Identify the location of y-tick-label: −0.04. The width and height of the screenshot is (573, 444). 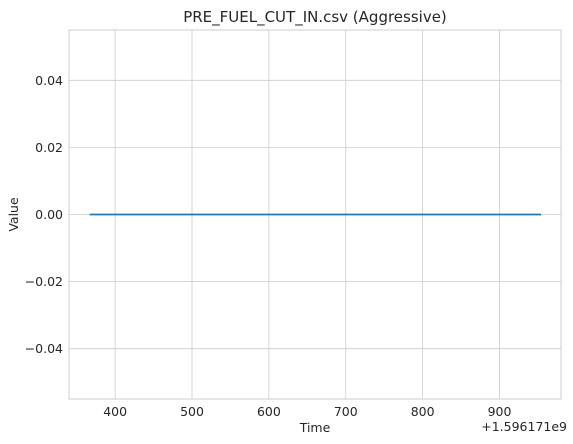
(44, 348).